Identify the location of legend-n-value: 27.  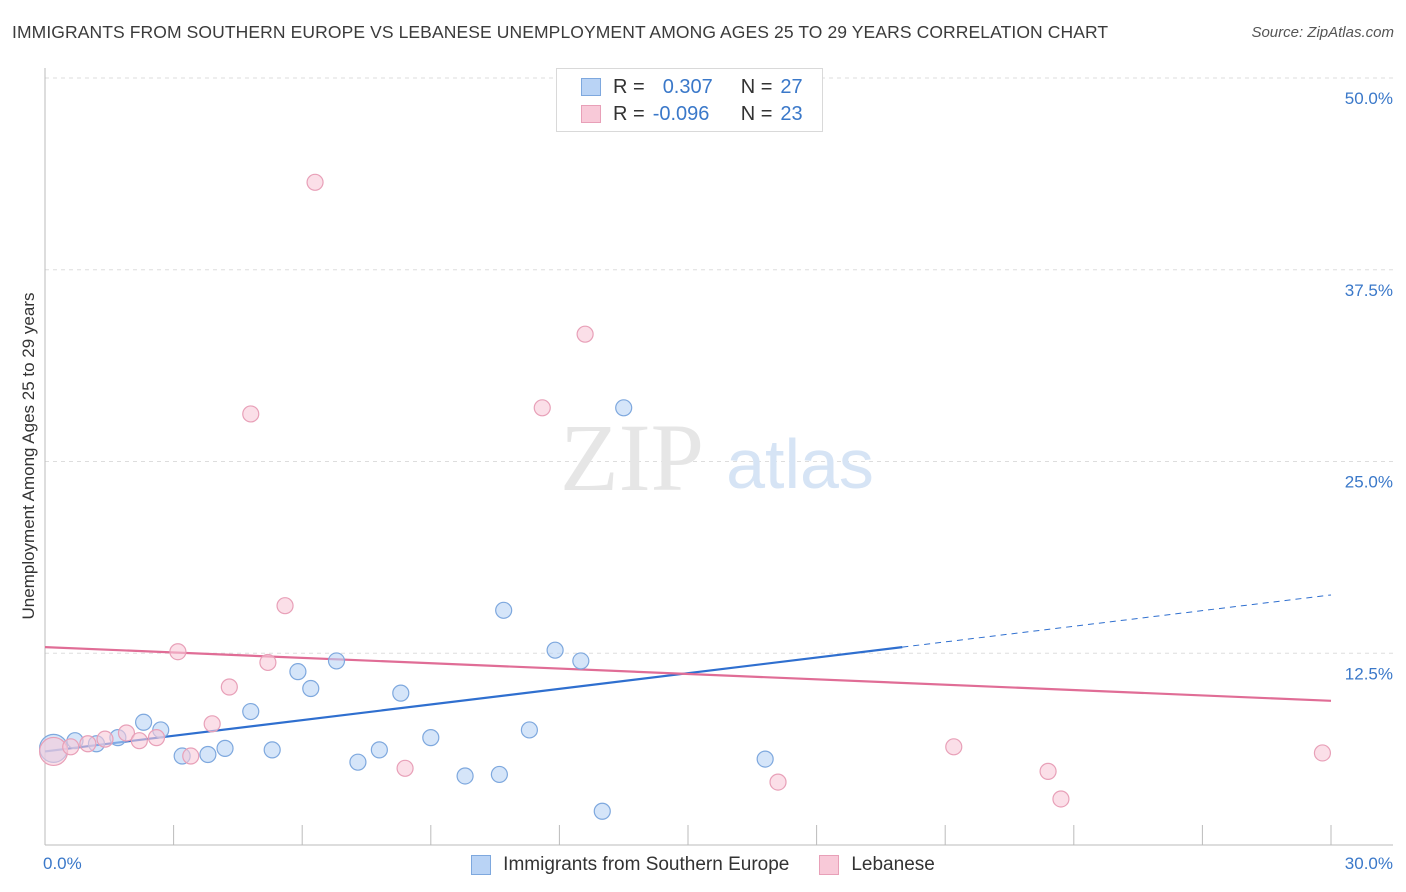
(791, 86).